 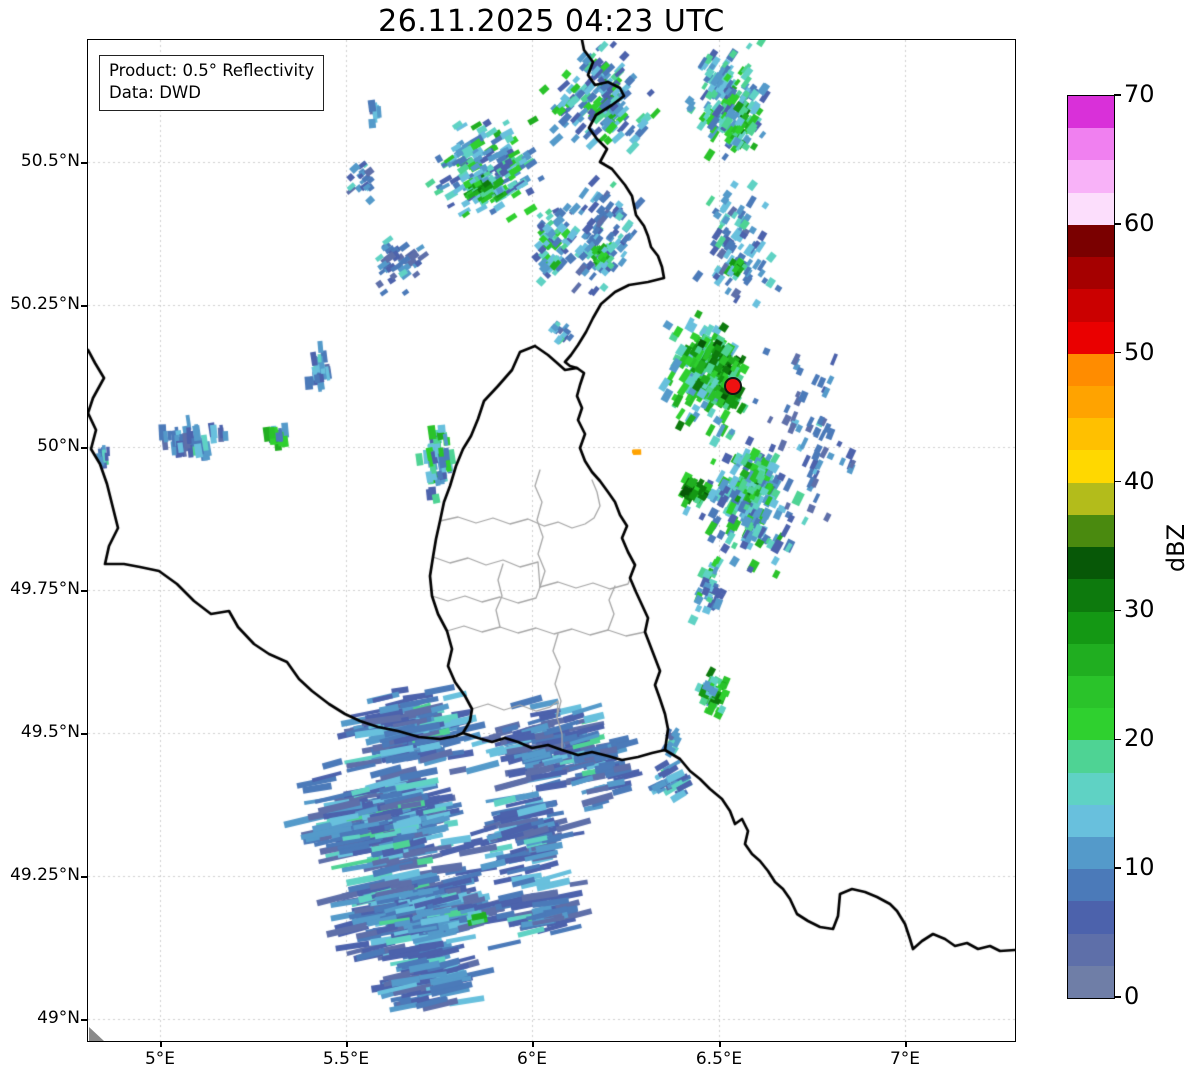 What do you see at coordinates (1139, 738) in the screenshot?
I see `colorbar-tick-label: 20` at bounding box center [1139, 738].